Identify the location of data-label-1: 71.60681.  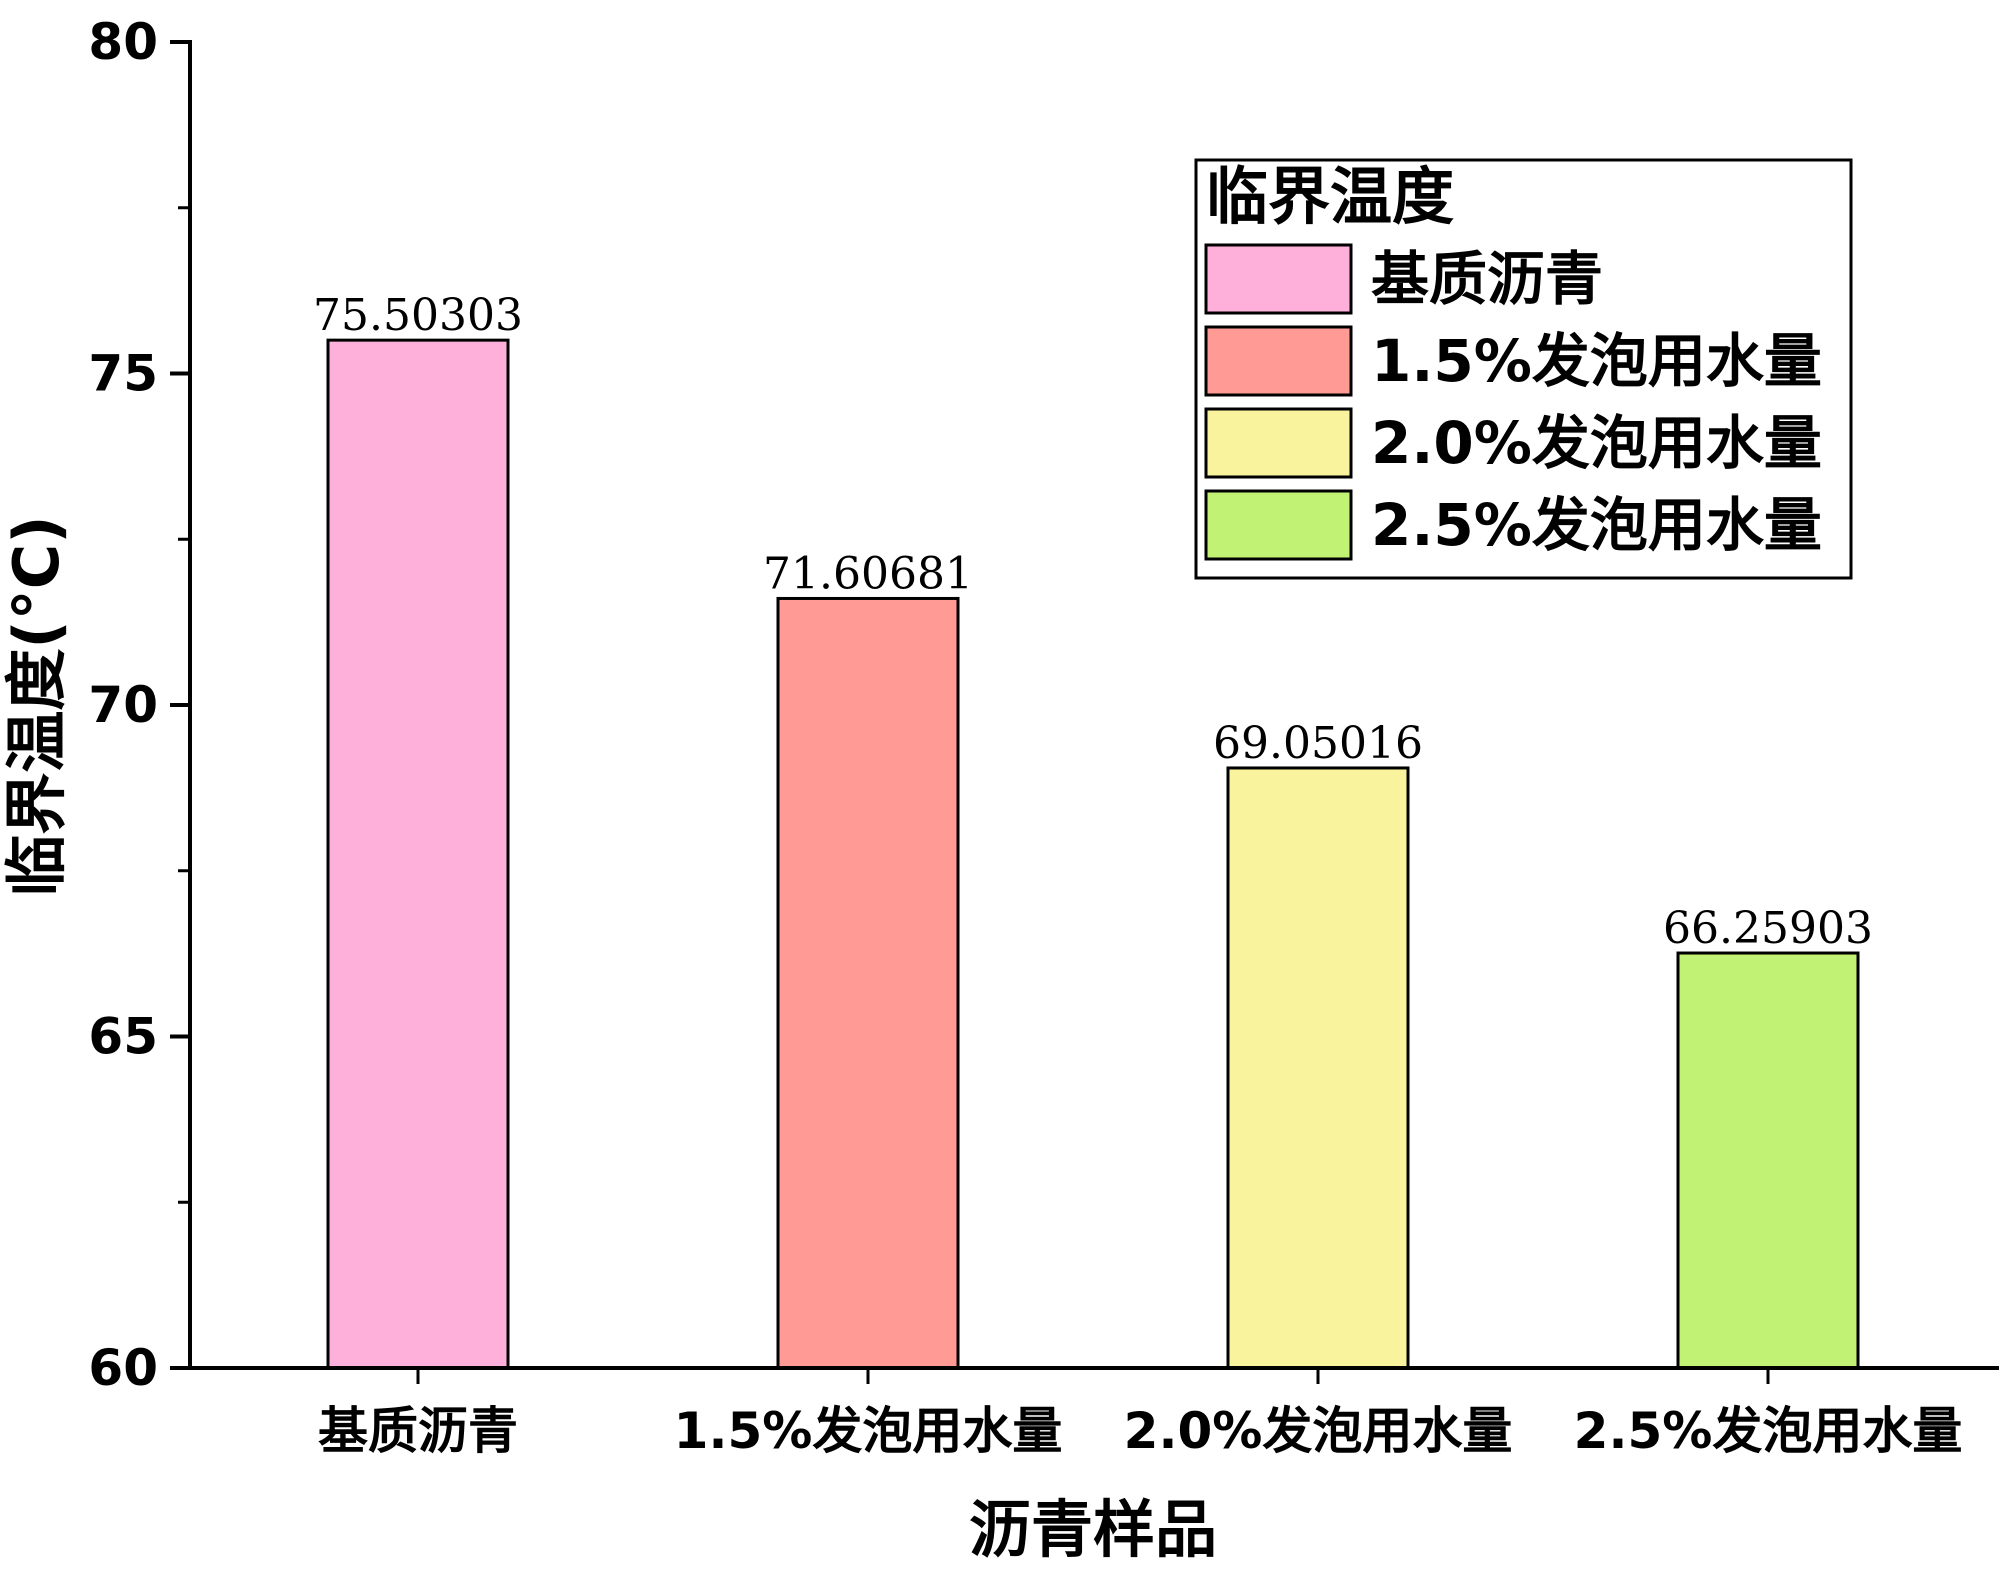
(868, 573).